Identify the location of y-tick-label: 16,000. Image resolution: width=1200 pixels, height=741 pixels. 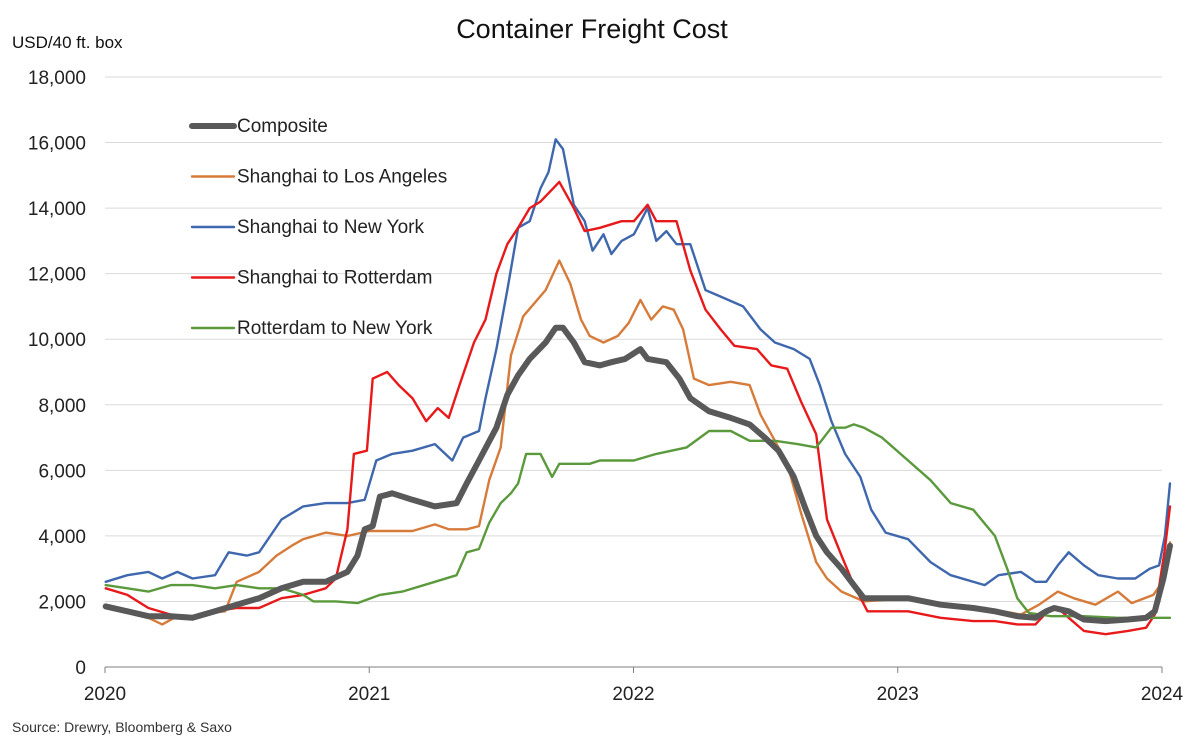
(57, 144).